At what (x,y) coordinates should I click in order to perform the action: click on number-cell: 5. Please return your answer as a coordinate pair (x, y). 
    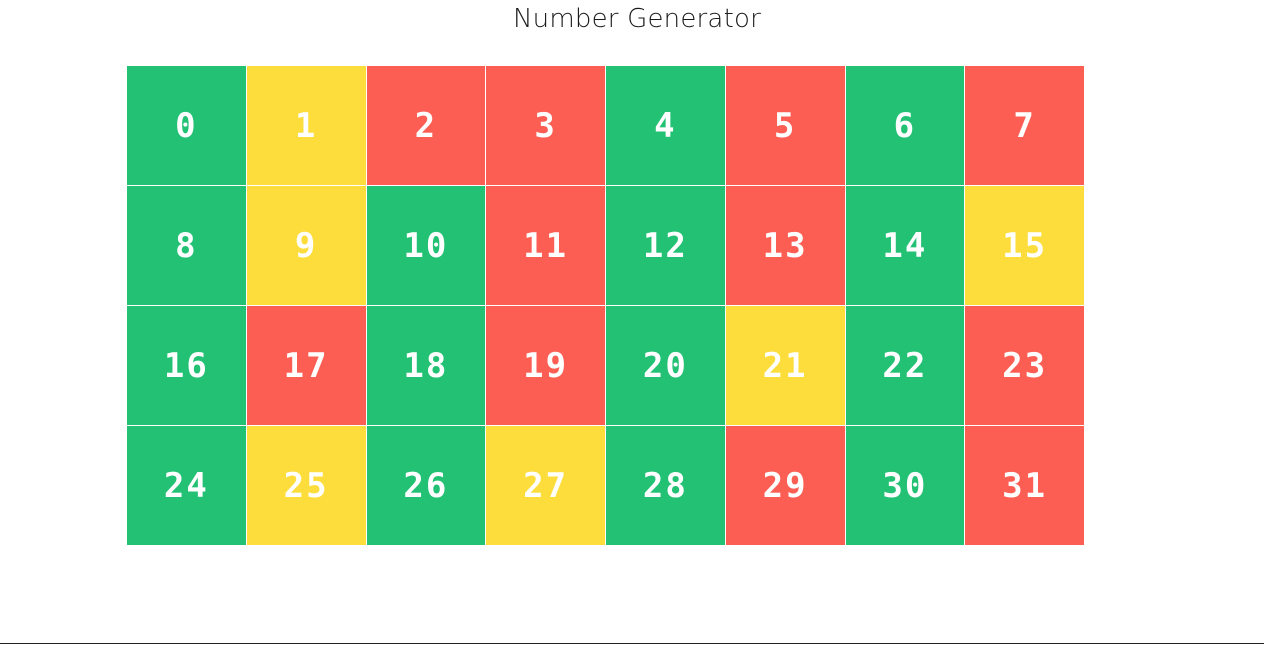
    Looking at the image, I should click on (785, 125).